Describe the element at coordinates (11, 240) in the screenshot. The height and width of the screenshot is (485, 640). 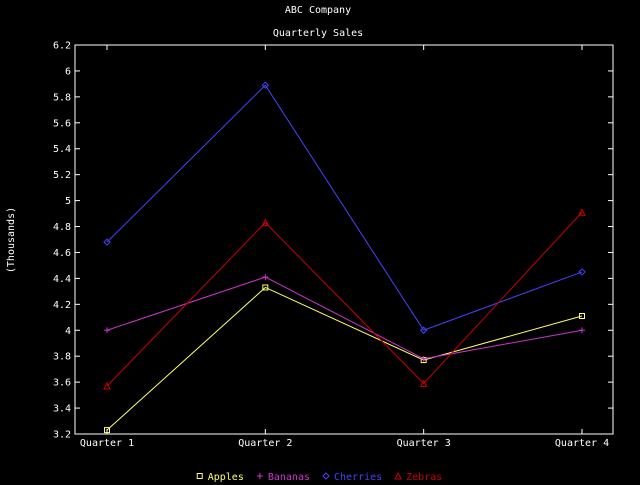
I see `y-axis-label: (Thousands)` at that location.